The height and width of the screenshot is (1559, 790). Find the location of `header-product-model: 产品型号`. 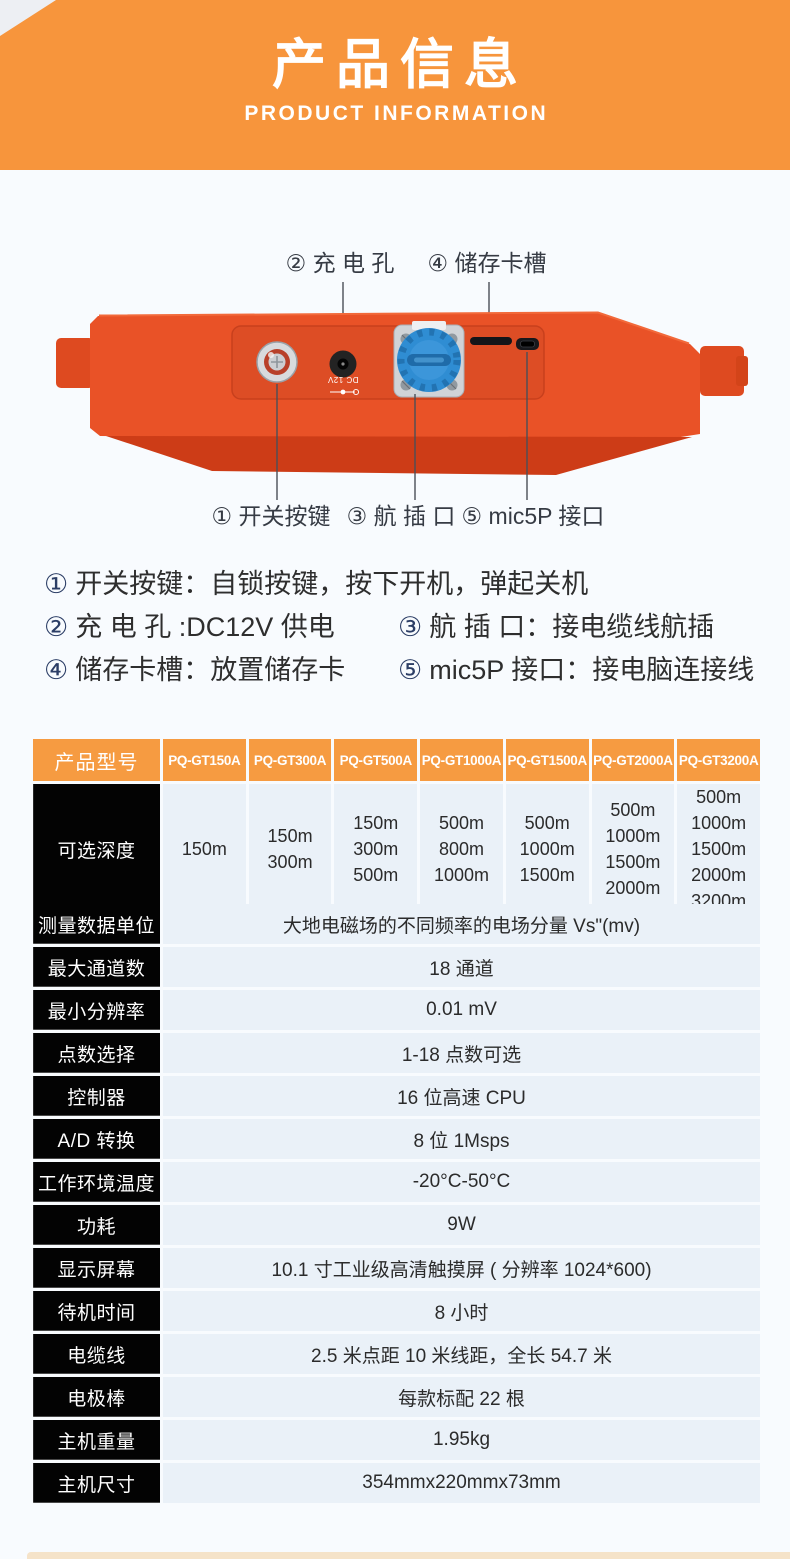

header-product-model: 产品型号 is located at coordinates (96, 760).